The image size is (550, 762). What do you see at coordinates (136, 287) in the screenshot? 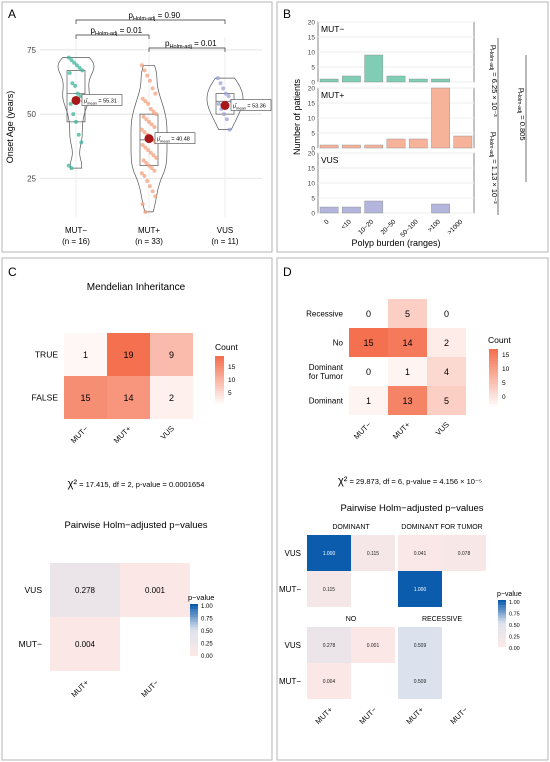
I see `heatmap-title: Mendelian Inheritance` at bounding box center [136, 287].